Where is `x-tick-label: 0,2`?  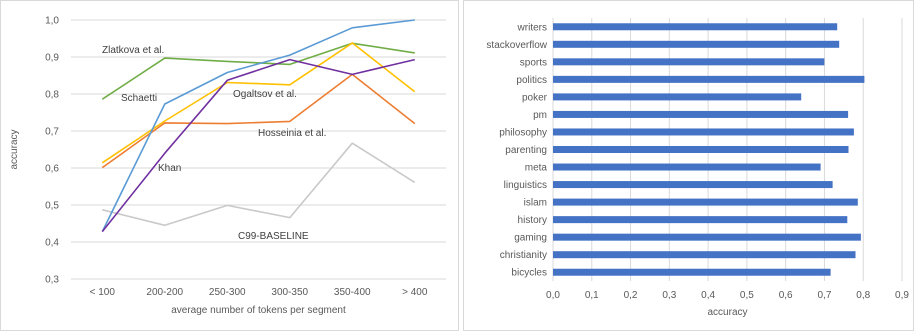 x-tick-label: 0,2 is located at coordinates (631, 295).